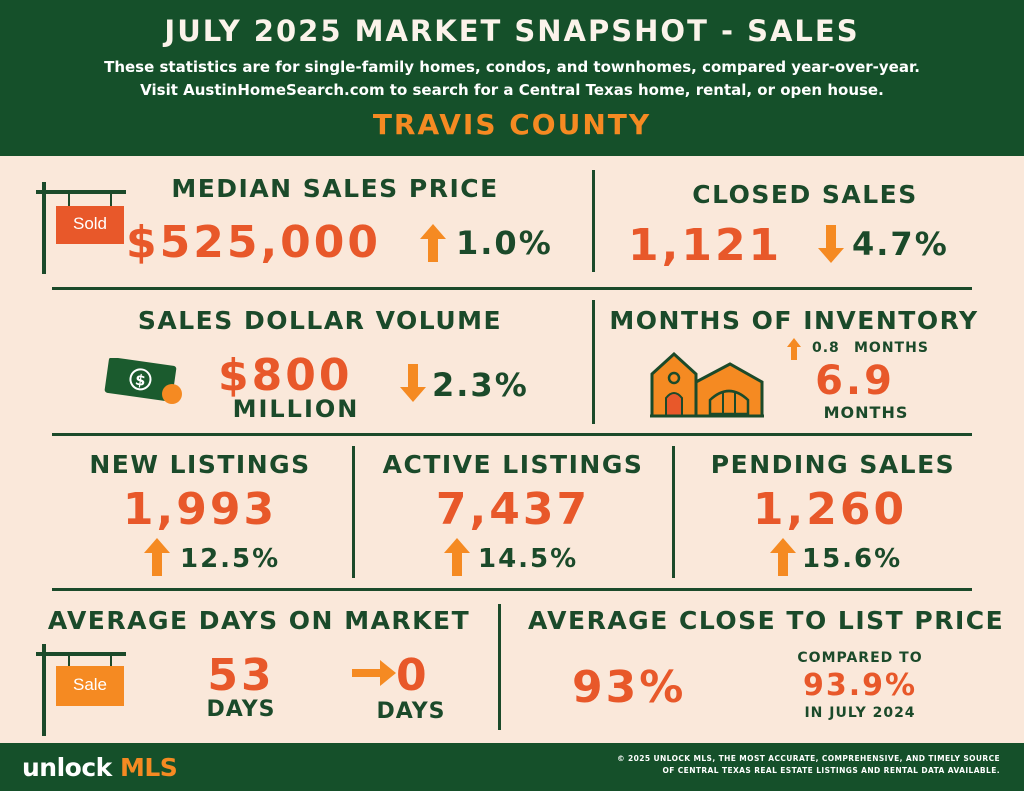 This screenshot has width=1024, height=791. Describe the element at coordinates (71, 767) in the screenshot. I see `brand-text-unlock: unlock` at that location.